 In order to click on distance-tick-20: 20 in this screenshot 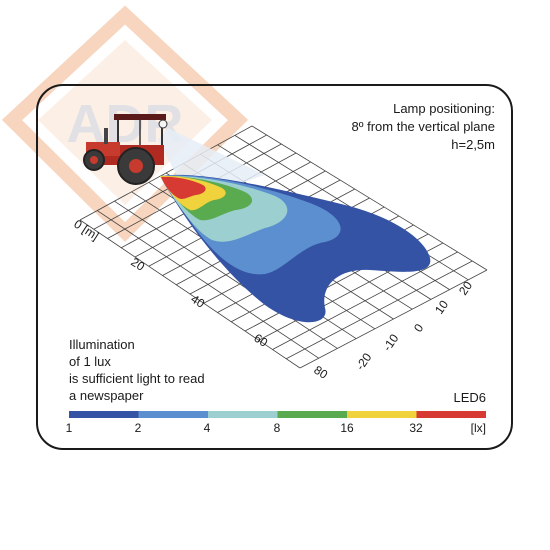, I will do `click(137, 264)`.